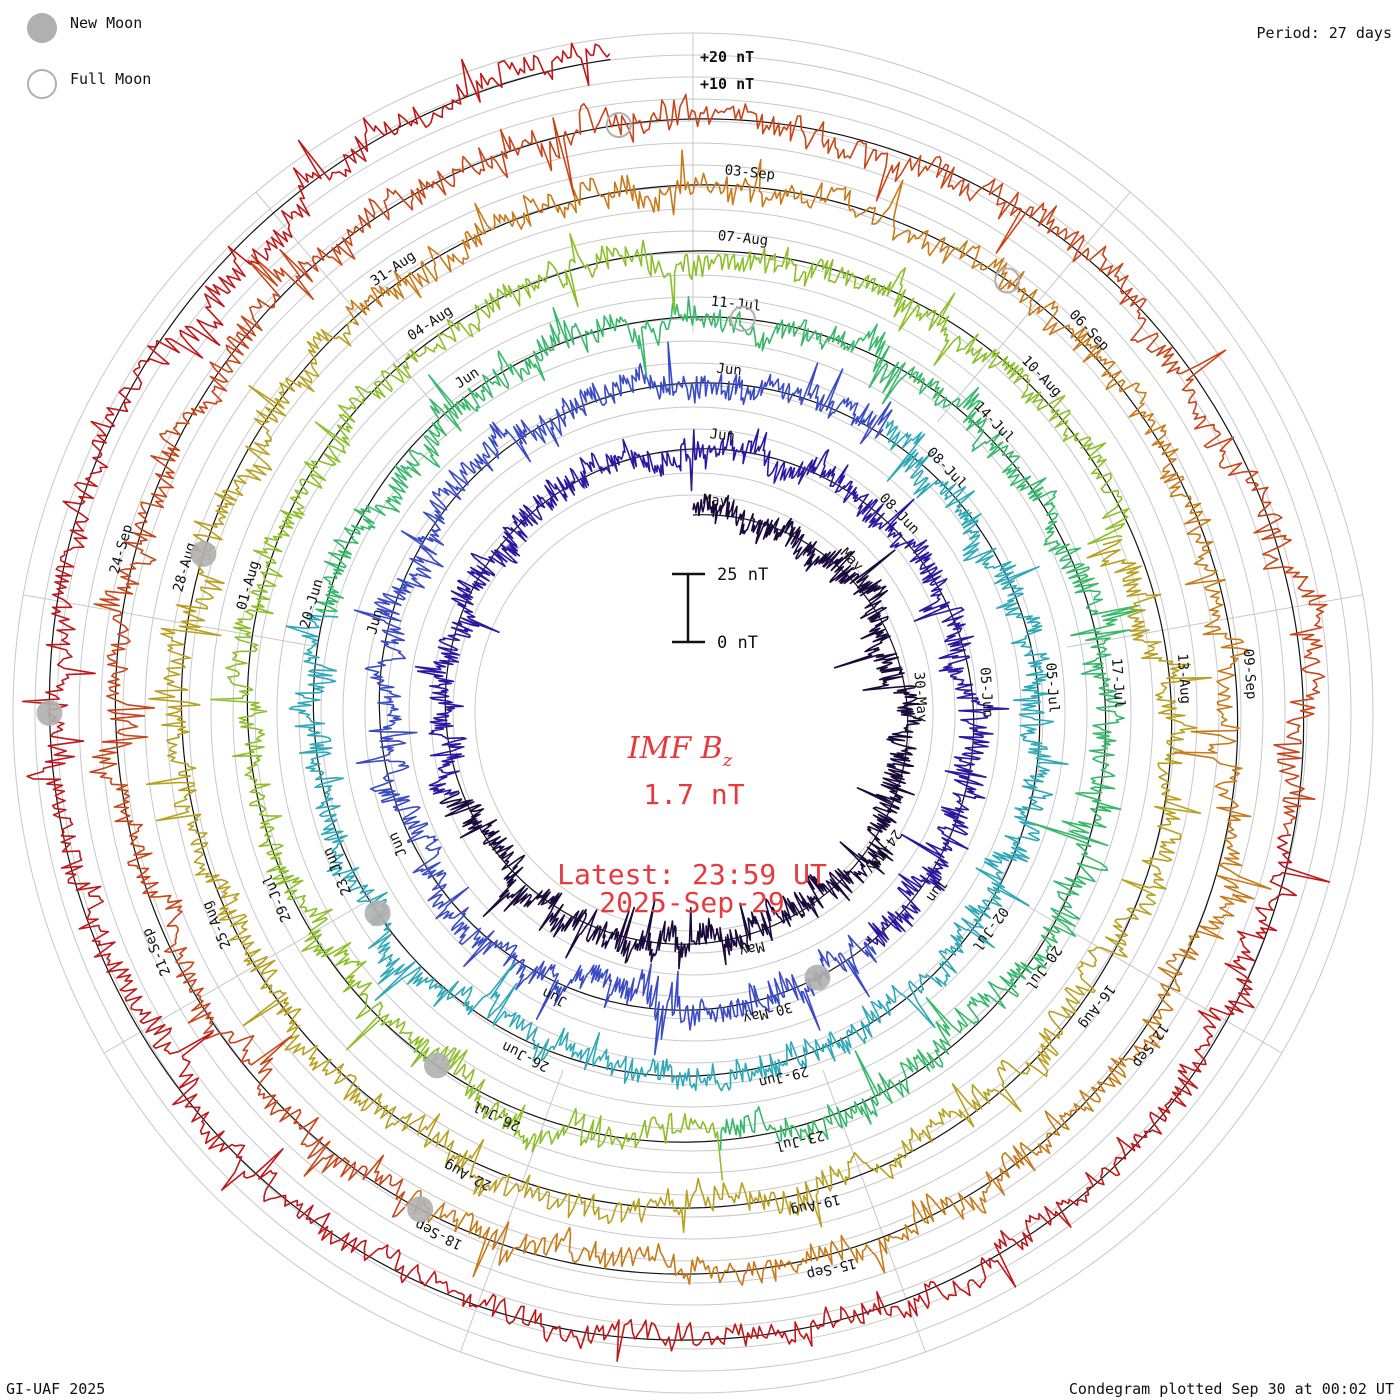  I want to click on date-label: 26-Jun, so click(525, 1056).